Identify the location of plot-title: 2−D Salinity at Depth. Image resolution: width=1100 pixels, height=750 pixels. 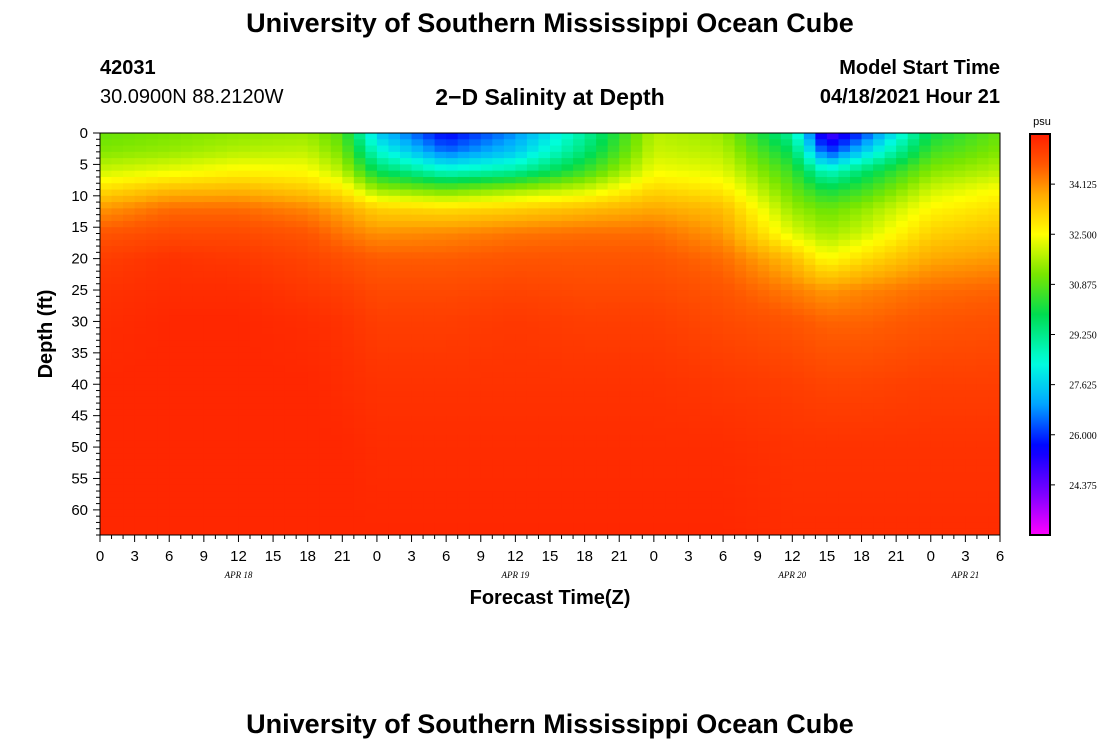
(550, 97).